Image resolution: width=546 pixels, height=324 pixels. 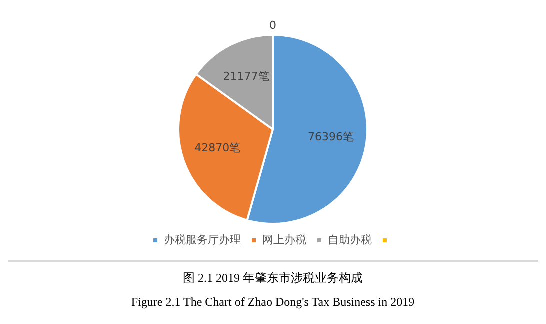 I want to click on legend-label: 自助办税, so click(x=350, y=239).